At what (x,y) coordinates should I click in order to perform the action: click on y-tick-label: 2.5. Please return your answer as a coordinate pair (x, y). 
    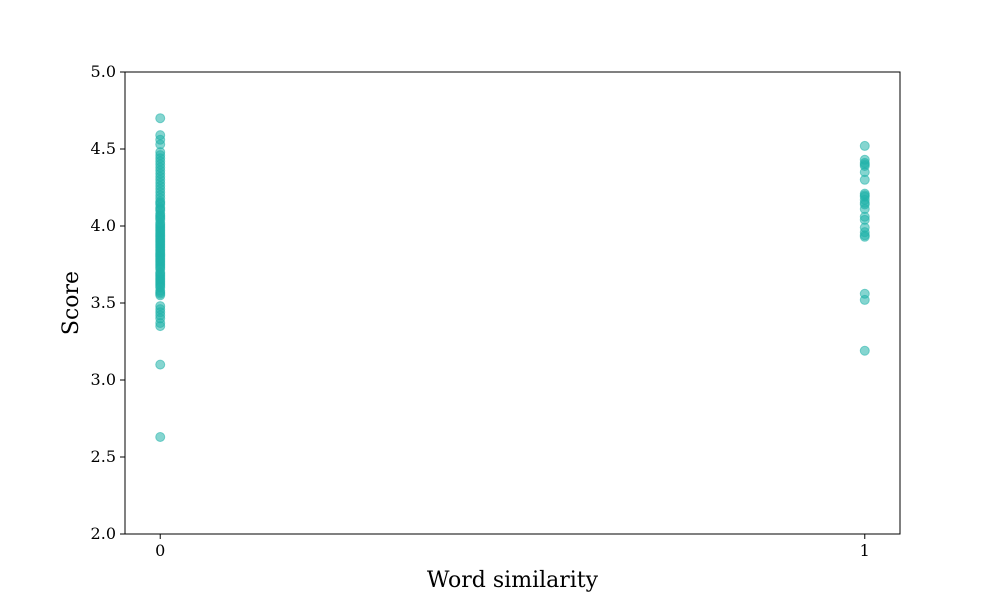
    Looking at the image, I should click on (103, 456).